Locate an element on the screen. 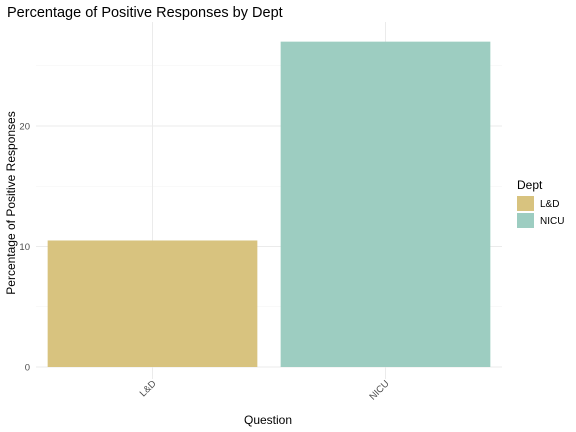 This screenshot has height=432, width=576. y-tick-labels: 0 10 20 is located at coordinates (24, 248).